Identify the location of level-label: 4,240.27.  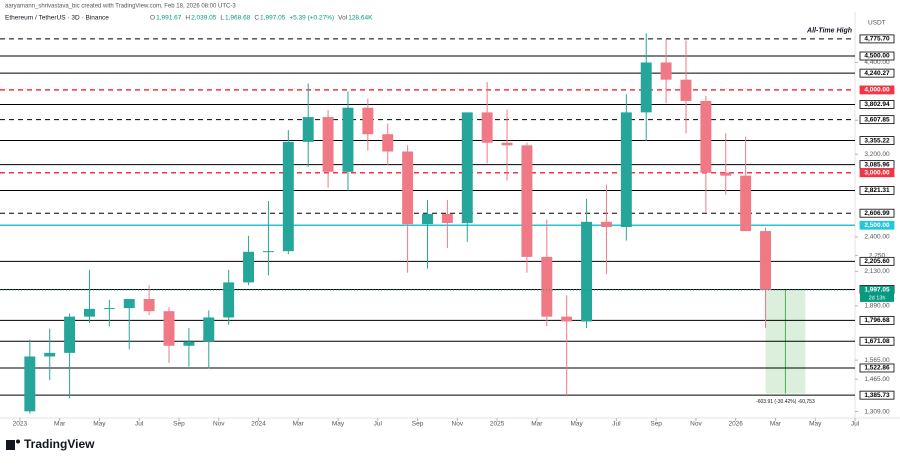
(877, 73).